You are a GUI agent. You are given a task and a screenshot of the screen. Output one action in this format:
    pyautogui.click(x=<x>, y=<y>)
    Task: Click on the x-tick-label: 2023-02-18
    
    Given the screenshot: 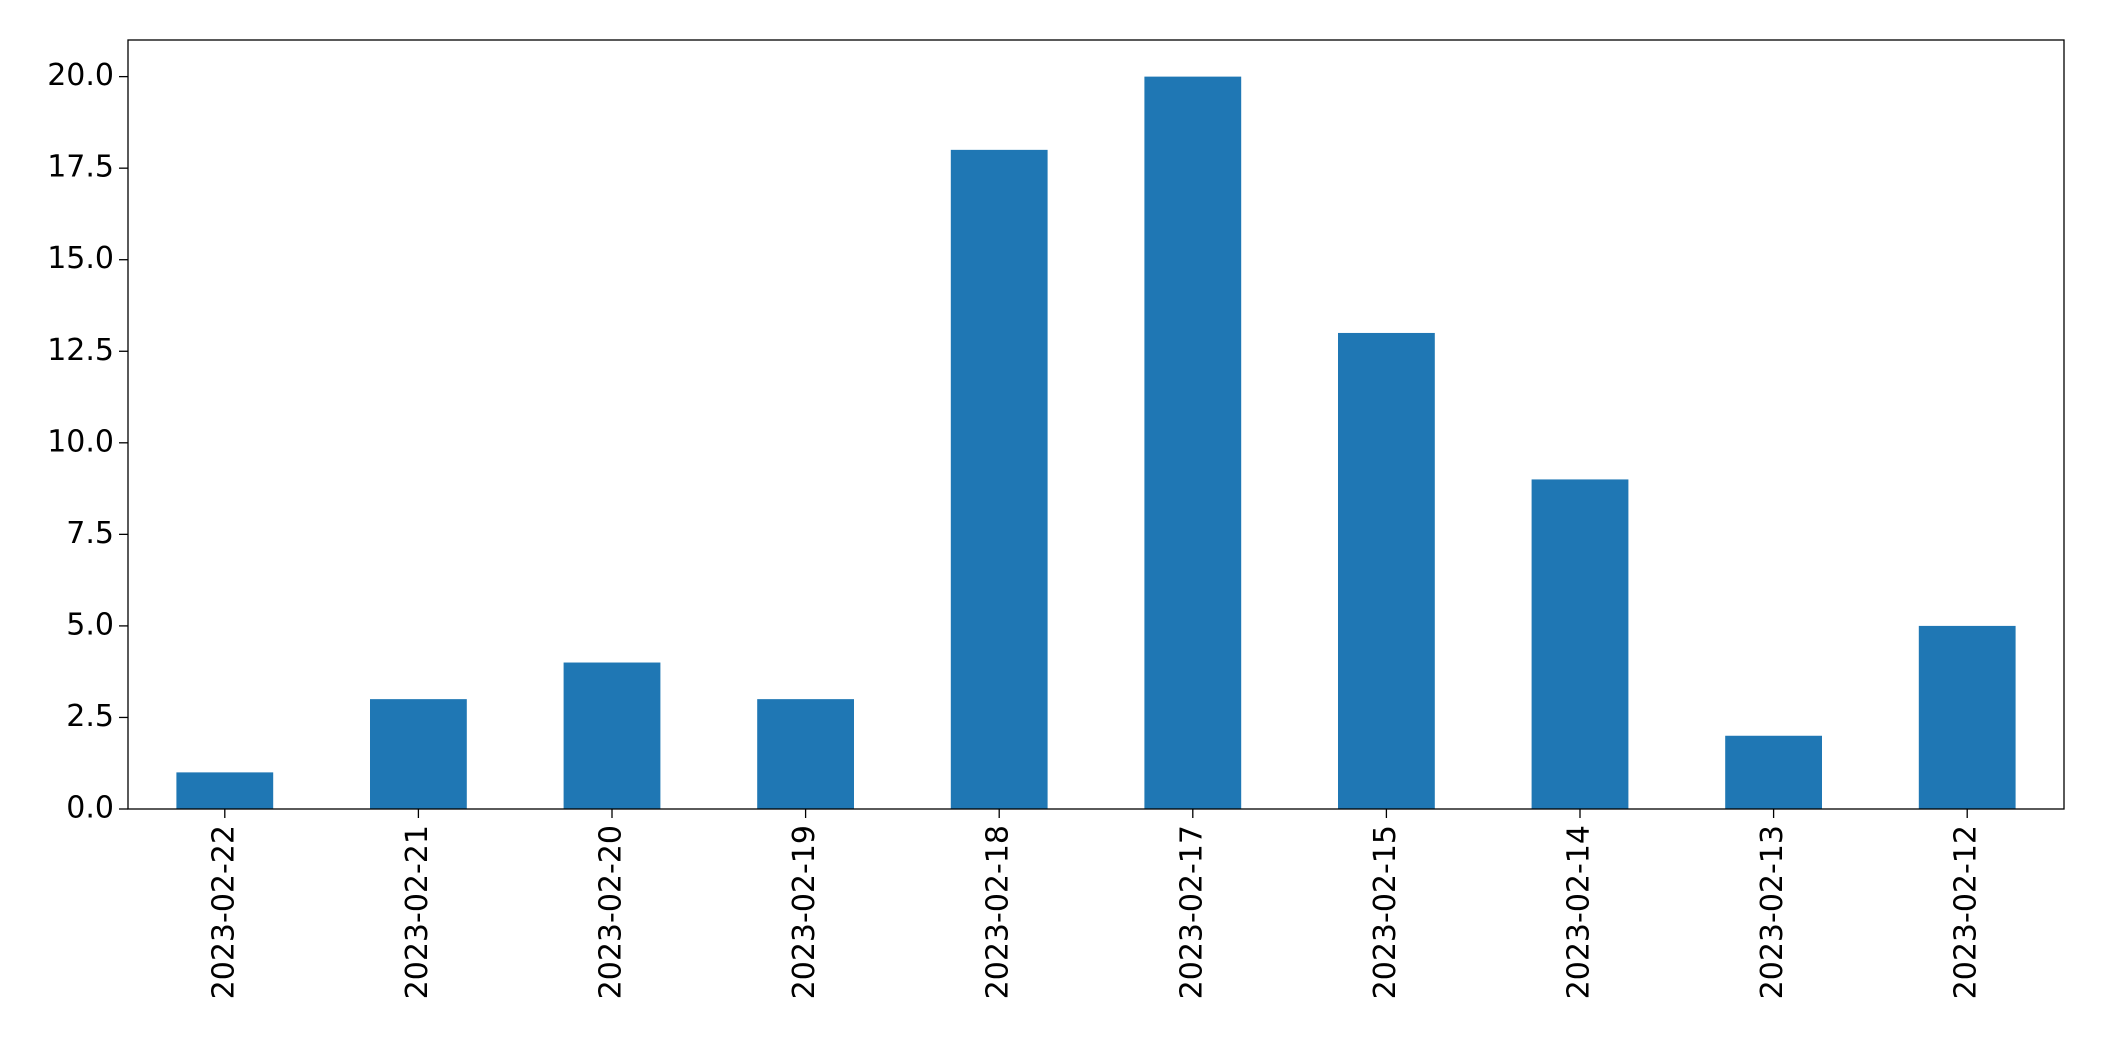 What is the action you would take?
    pyautogui.click(x=998, y=912)
    